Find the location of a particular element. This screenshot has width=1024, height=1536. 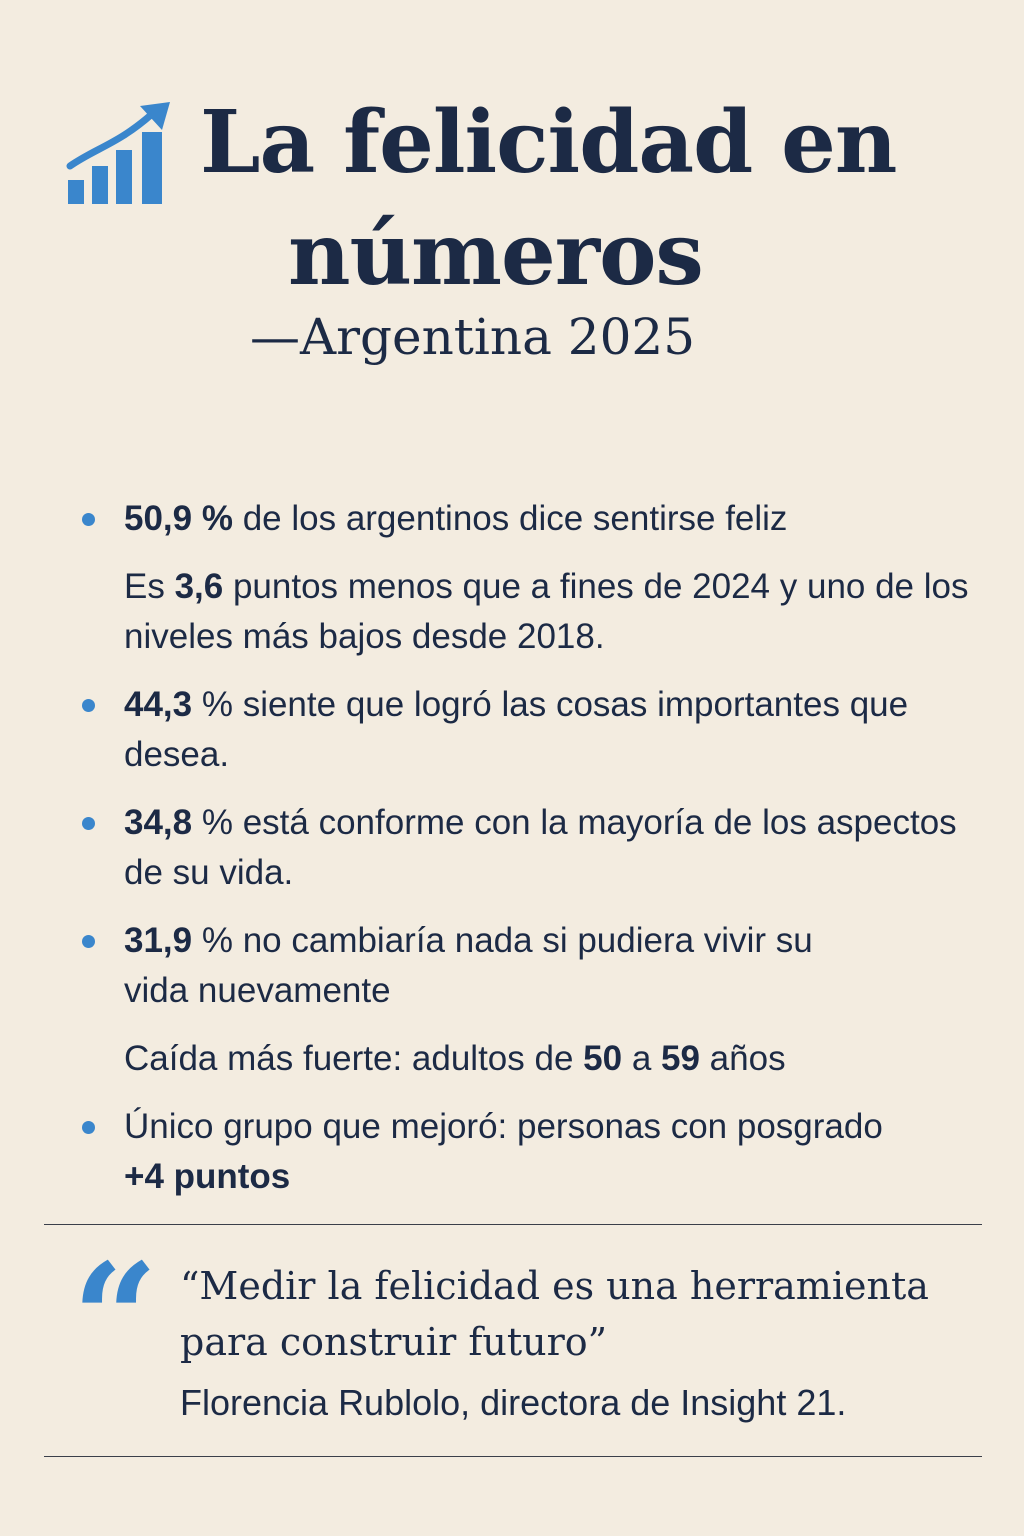

stat-mid: a is located at coordinates (642, 1058).